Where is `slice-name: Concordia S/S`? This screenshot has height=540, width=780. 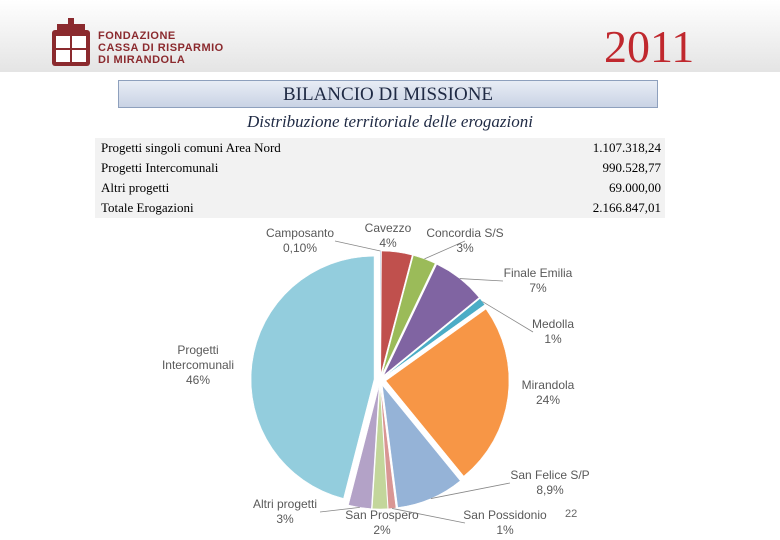 slice-name: Concordia S/S is located at coordinates (465, 233).